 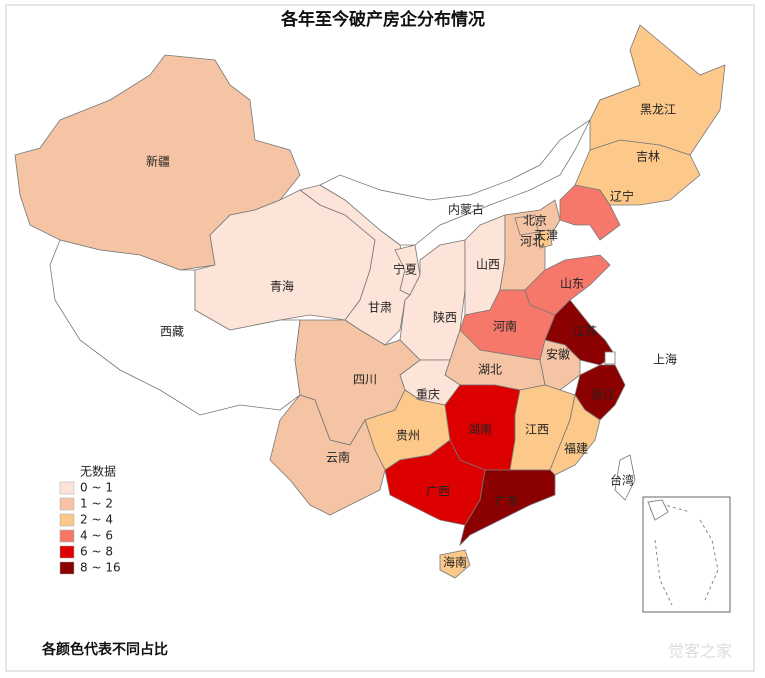 What do you see at coordinates (380, 308) in the screenshot?
I see `province-label: 甘肃` at bounding box center [380, 308].